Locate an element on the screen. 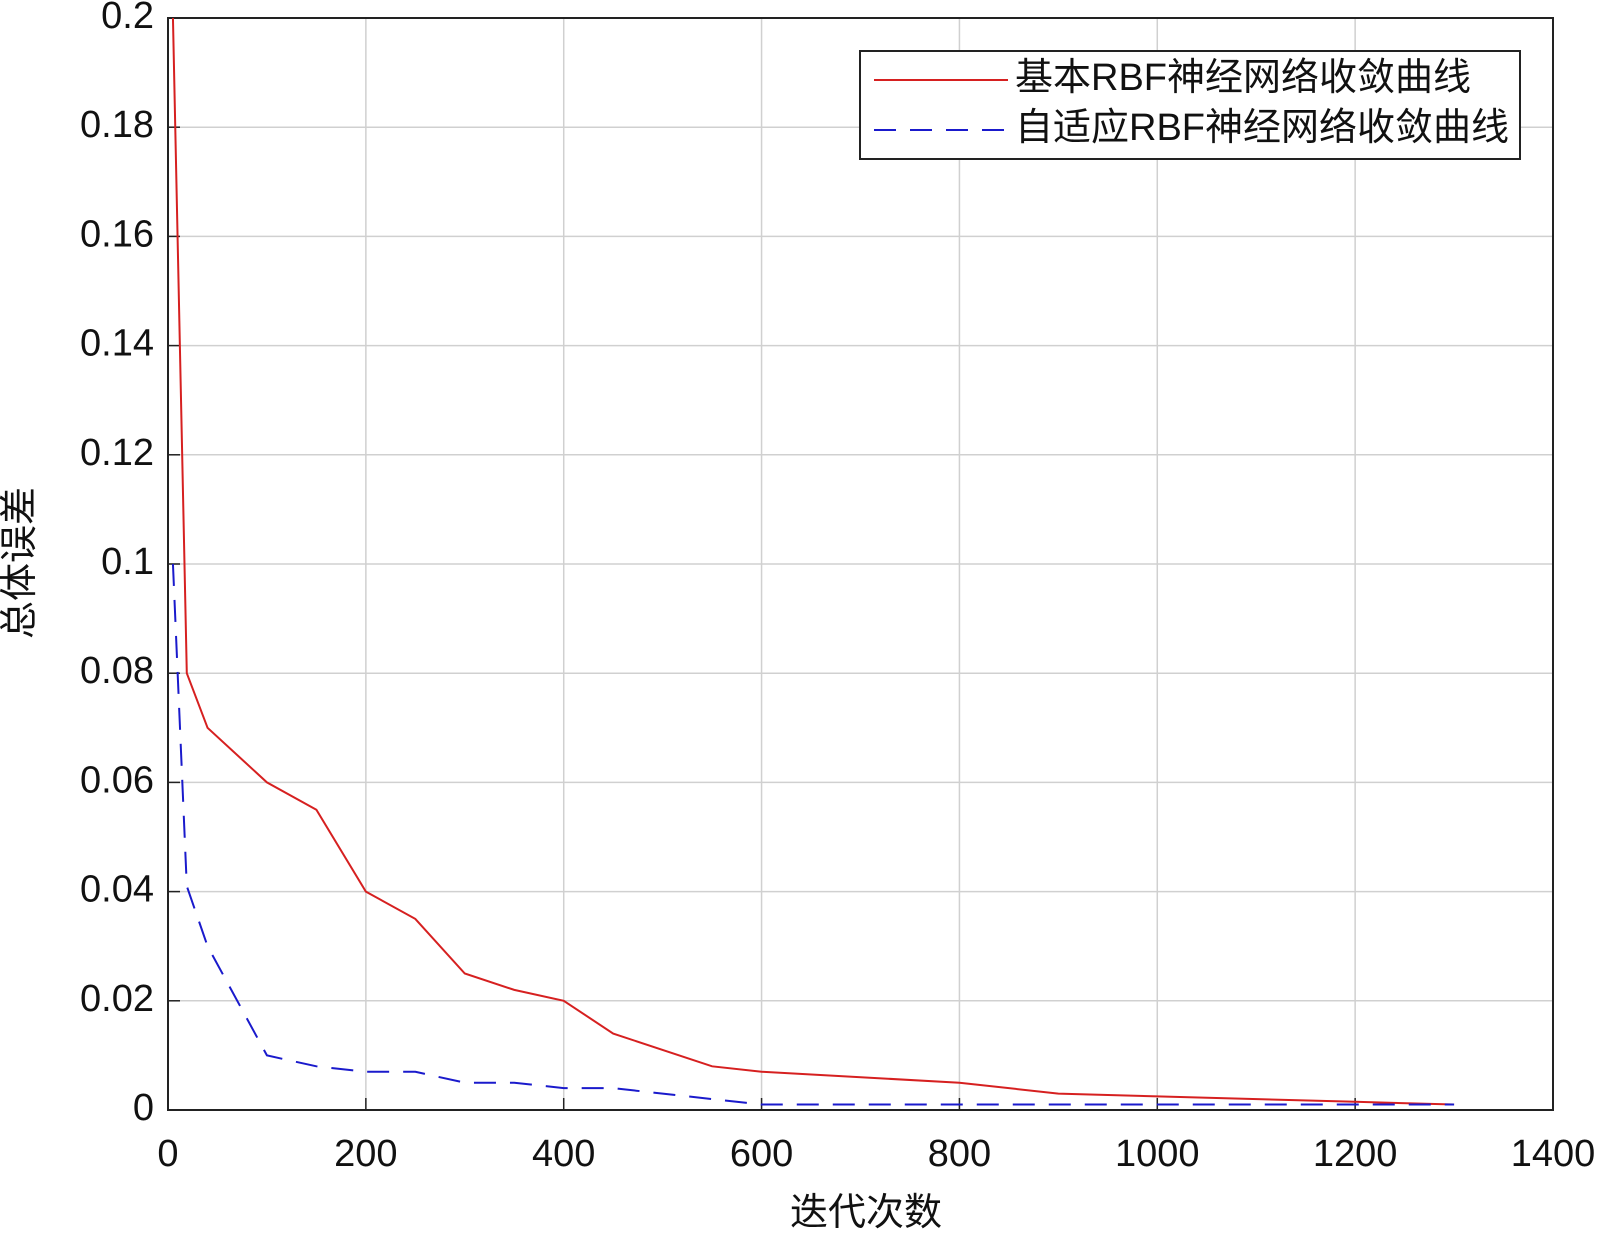 This screenshot has height=1242, width=1600. y-tick-label: 0.12 is located at coordinates (117, 453).